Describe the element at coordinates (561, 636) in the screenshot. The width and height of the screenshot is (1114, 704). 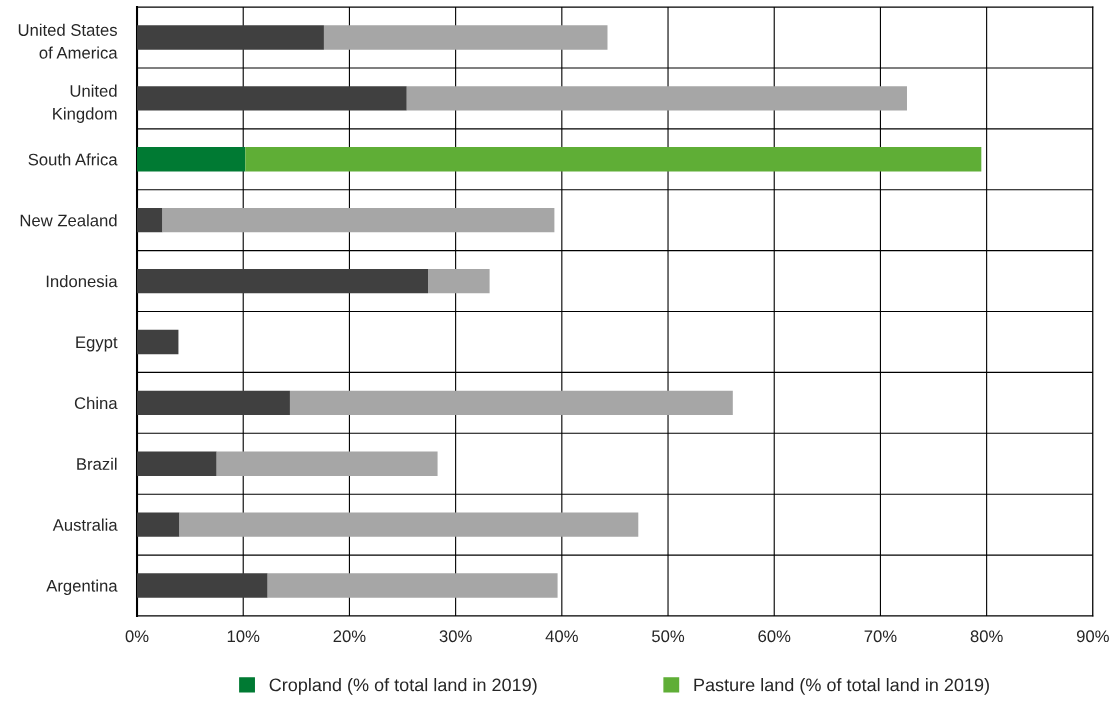
I see `x-tick-label: 40%` at that location.